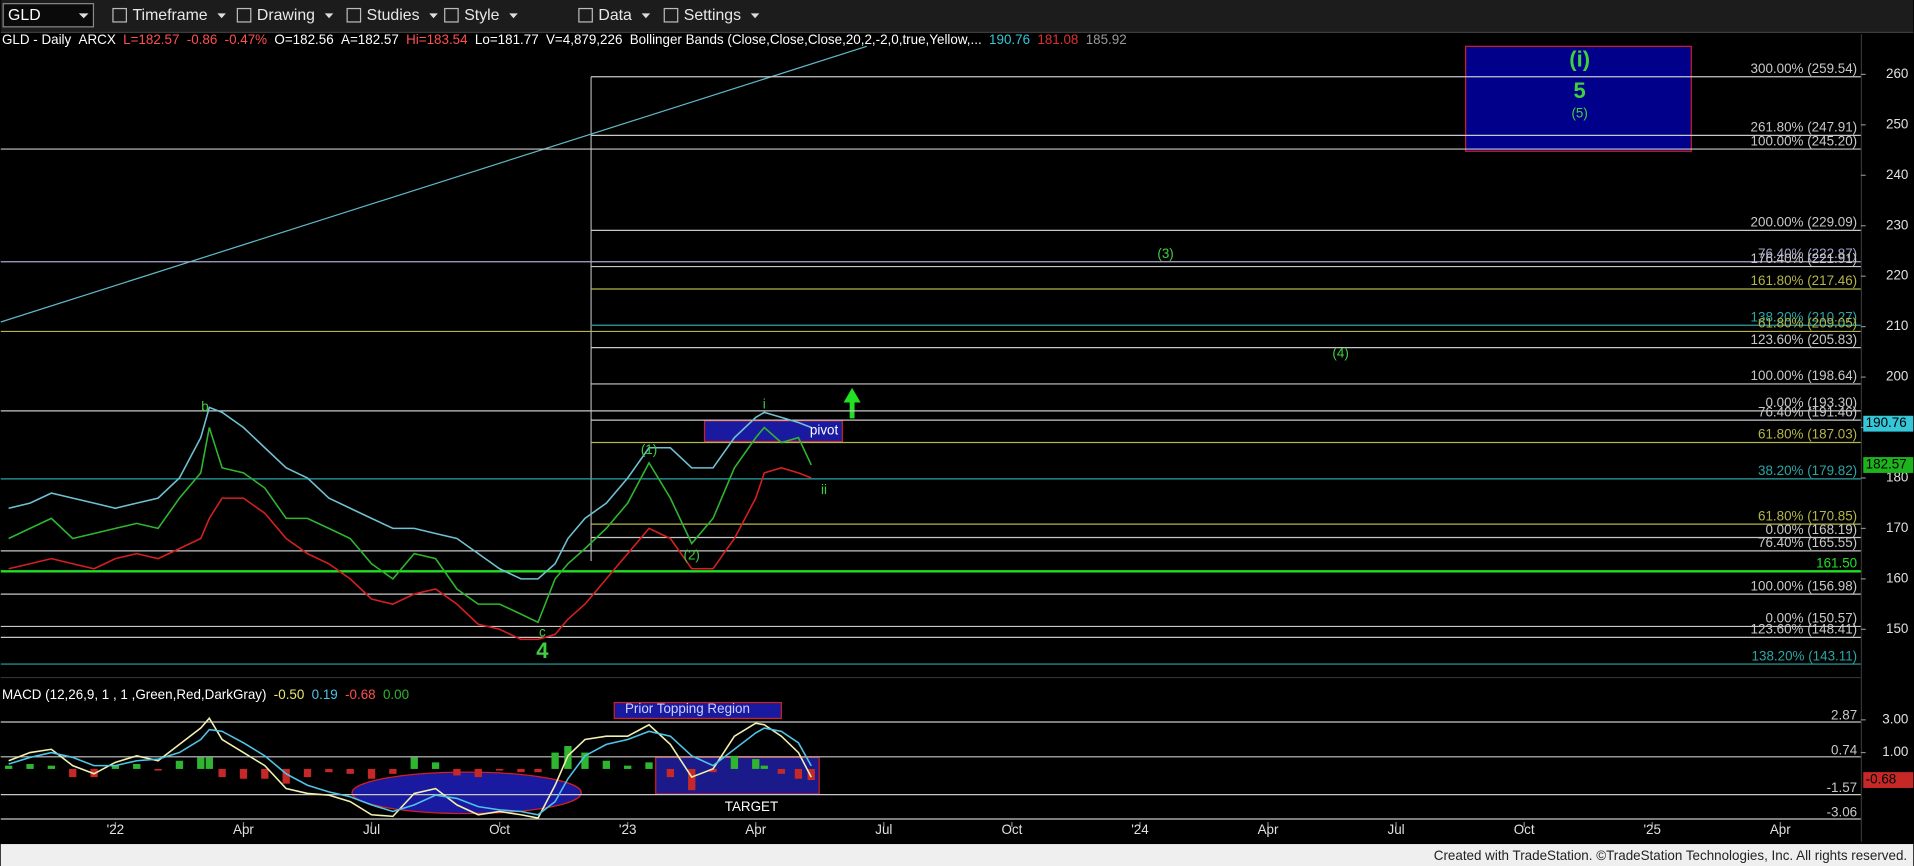 The height and width of the screenshot is (866, 1914). I want to click on annotation: i, so click(764, 403).